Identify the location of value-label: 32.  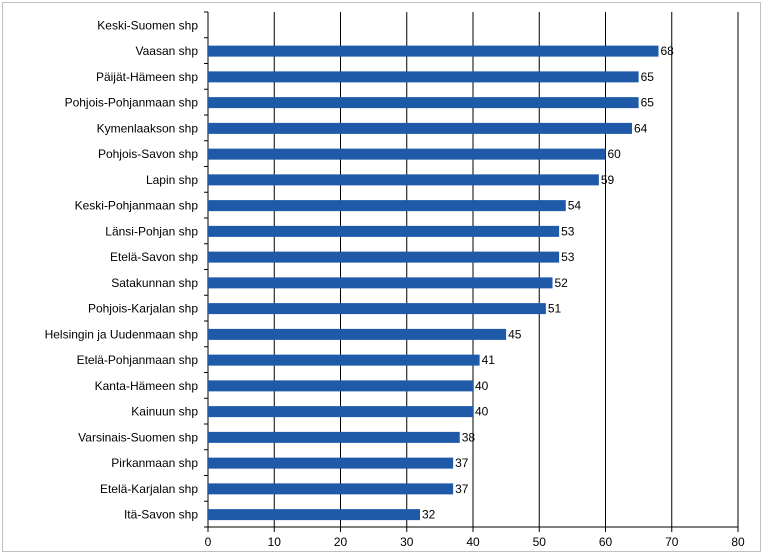
(429, 515).